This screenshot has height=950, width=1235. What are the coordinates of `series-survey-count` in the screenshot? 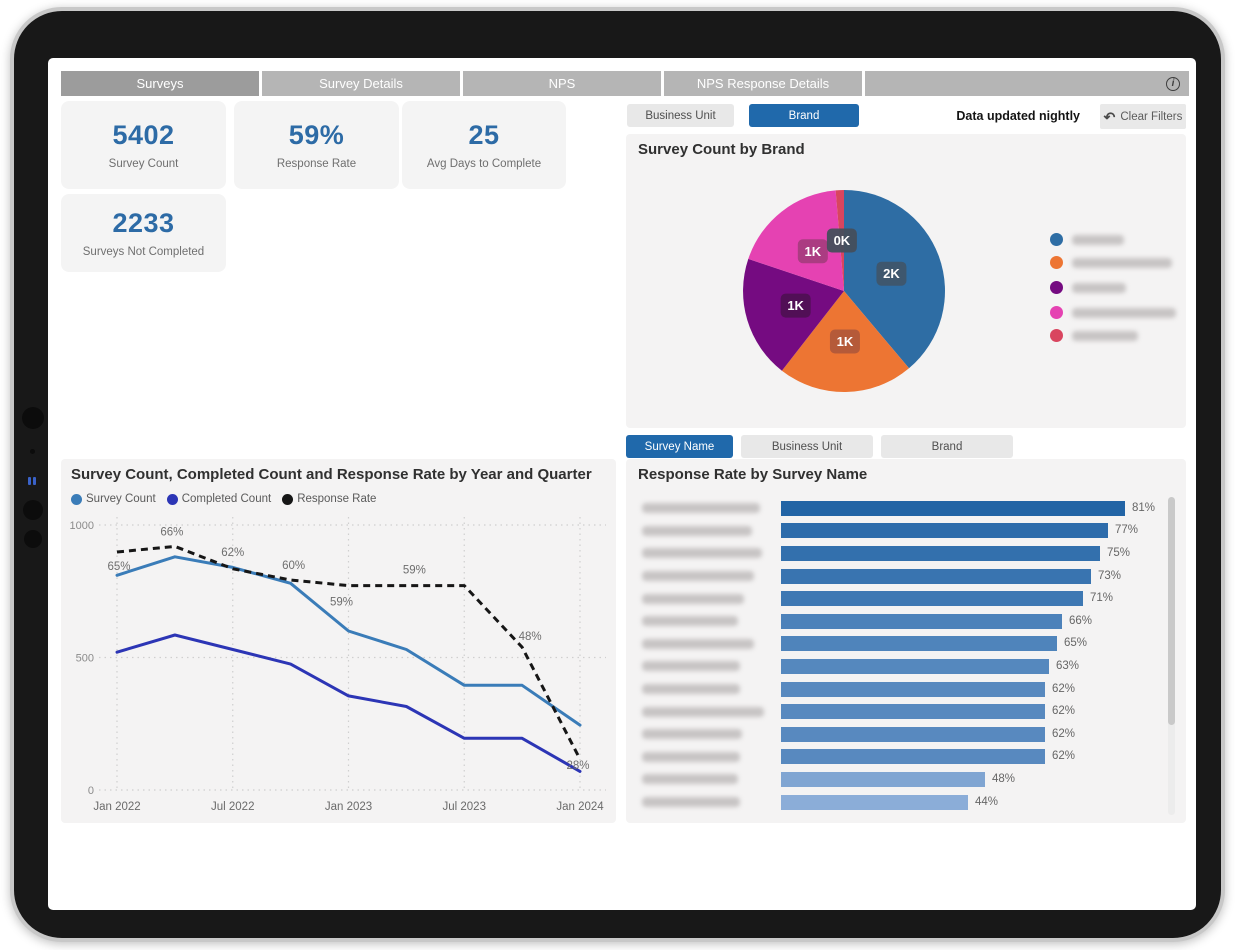 It's located at (348, 641).